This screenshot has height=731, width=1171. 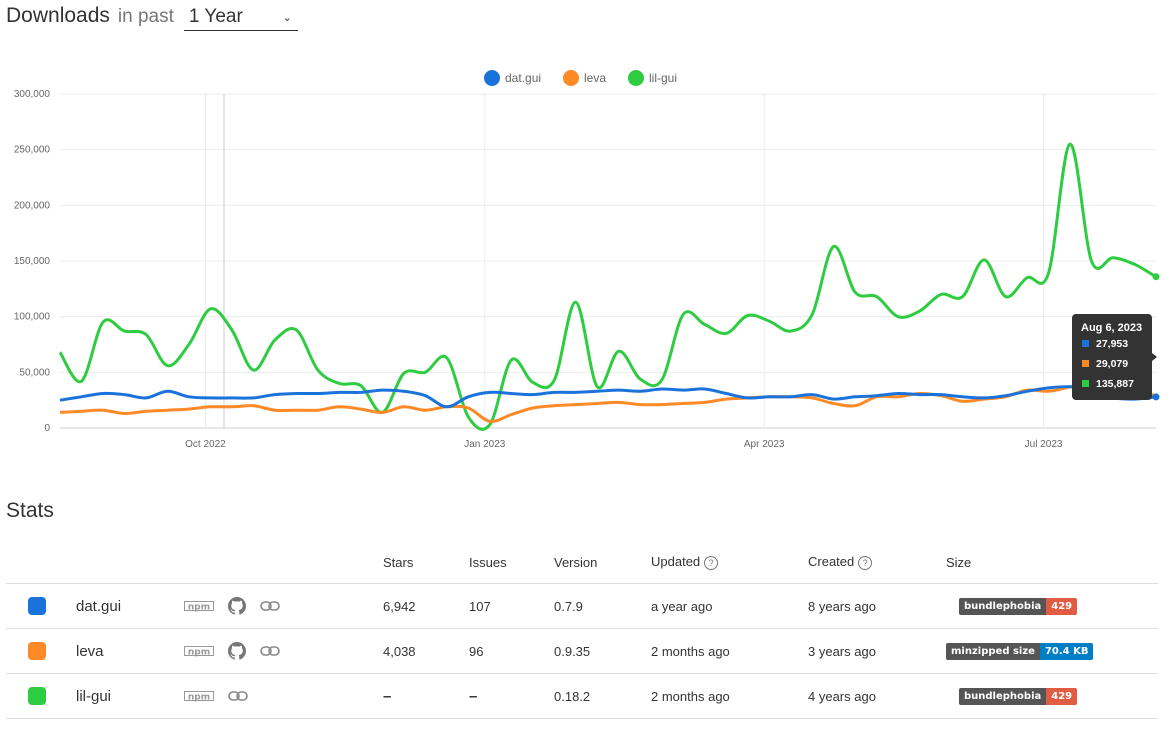 I want to click on updated-value: a year ago, so click(x=682, y=606).